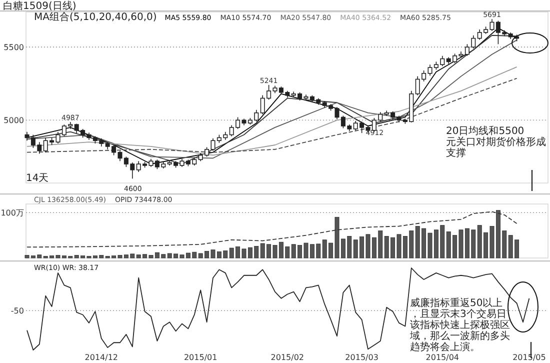 The image size is (550, 363). I want to click on x-tick-label: 2015/01, so click(201, 357).